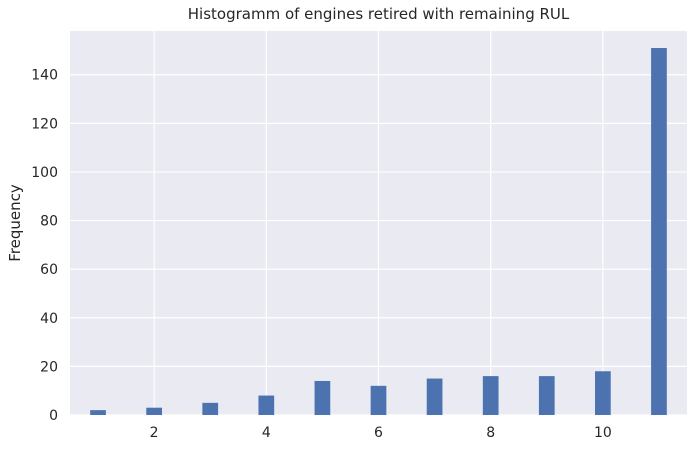 The height and width of the screenshot is (452, 699). I want to click on x-tick-label: 4, so click(266, 433).